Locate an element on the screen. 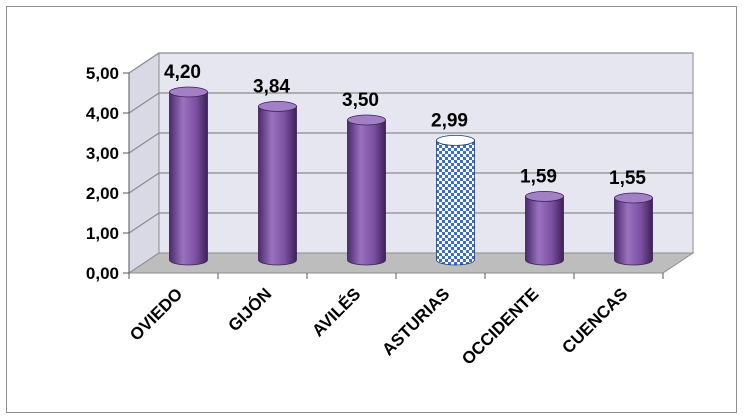 The image size is (745, 419). data-label: 3,84 is located at coordinates (271, 86).